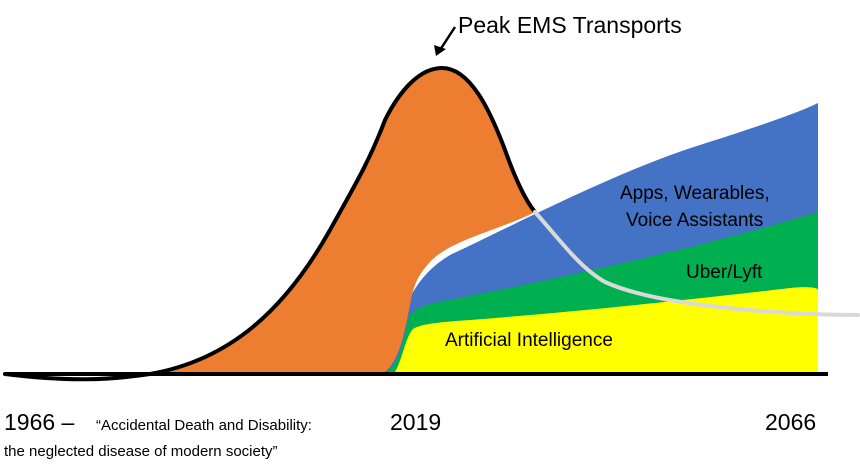  Describe the element at coordinates (694, 220) in the screenshot. I see `apps-label-line2: Voice Assistants` at that location.